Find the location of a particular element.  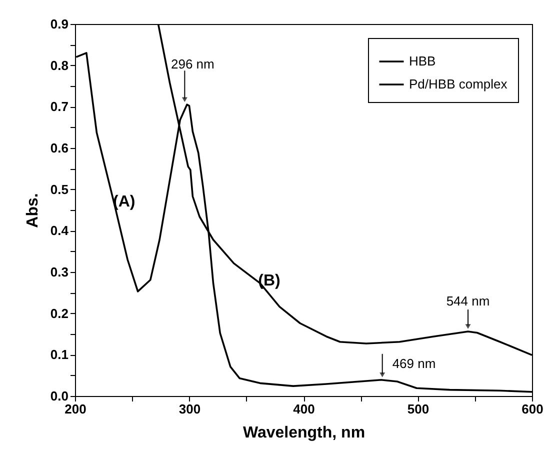

x-tick-label: 200 is located at coordinates (75, 409).